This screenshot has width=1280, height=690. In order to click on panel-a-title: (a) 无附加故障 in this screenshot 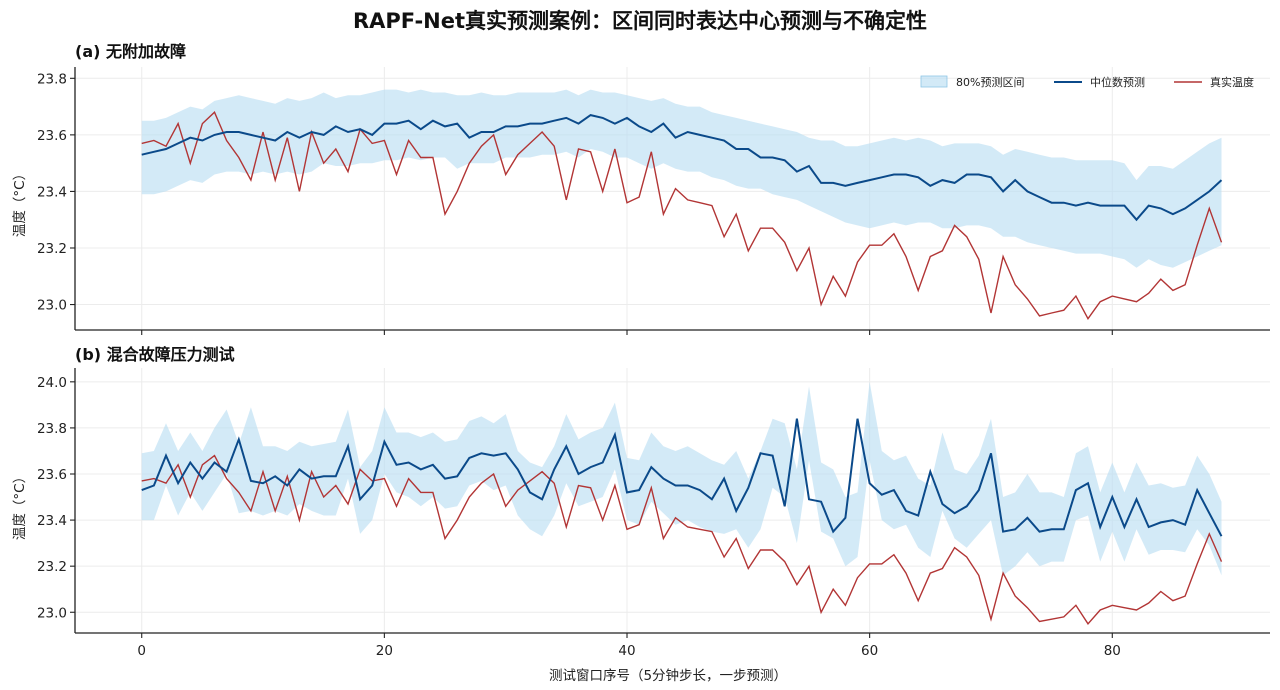, I will do `click(130, 51)`.